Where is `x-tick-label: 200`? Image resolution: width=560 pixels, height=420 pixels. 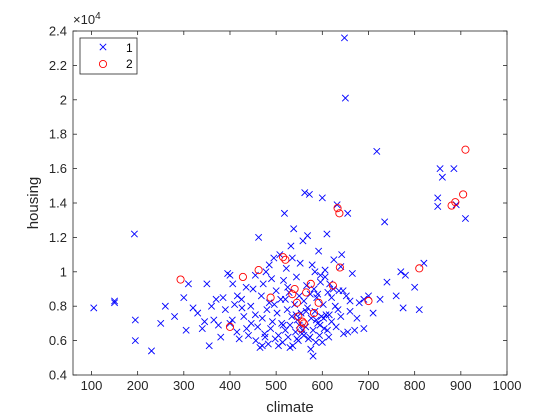 x-tick-label: 200 is located at coordinates (138, 385).